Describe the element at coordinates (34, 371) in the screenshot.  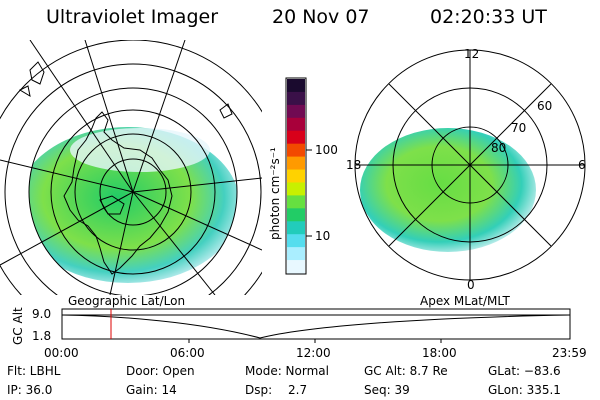
I see `filter-info: Flt: LBHL` at that location.